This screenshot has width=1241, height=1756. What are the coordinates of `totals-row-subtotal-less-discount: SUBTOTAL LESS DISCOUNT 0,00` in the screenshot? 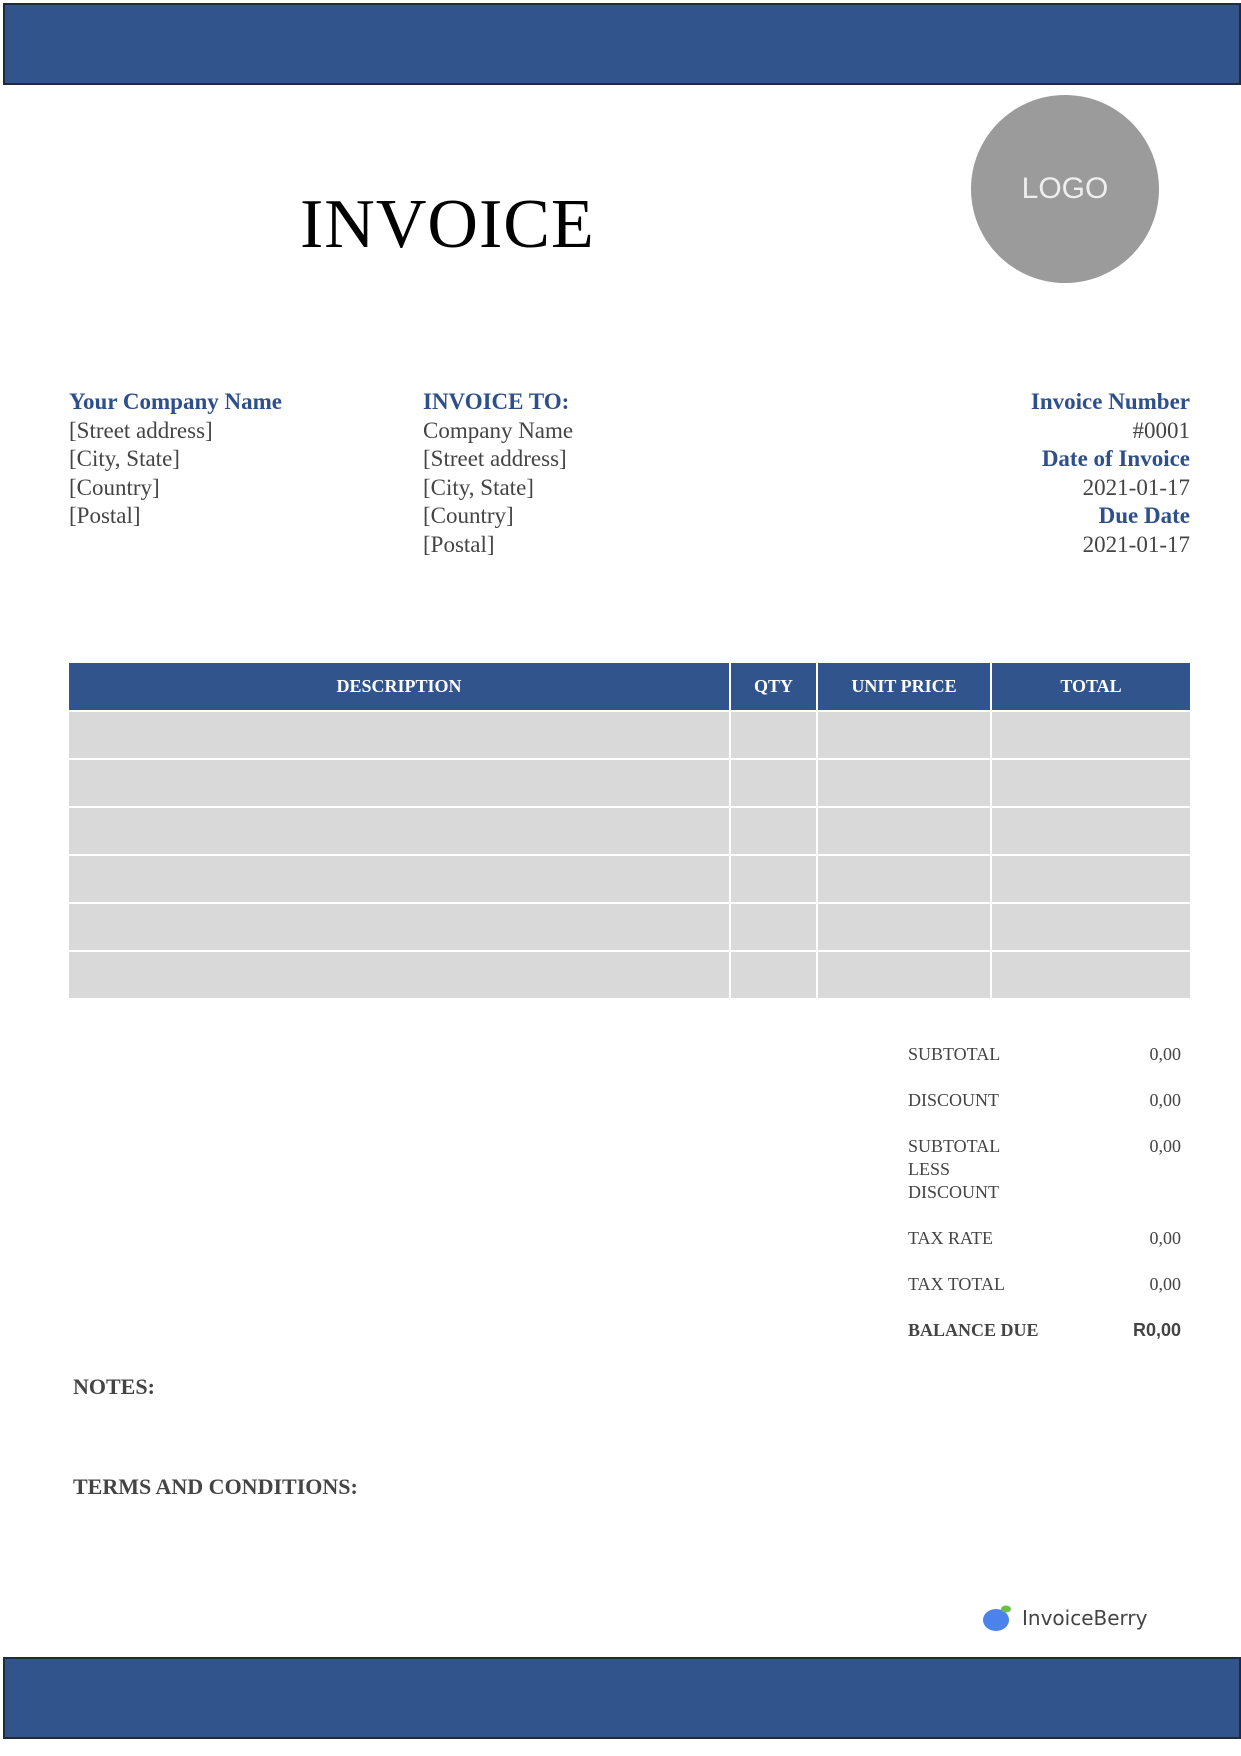 It's located at (1044, 1169).